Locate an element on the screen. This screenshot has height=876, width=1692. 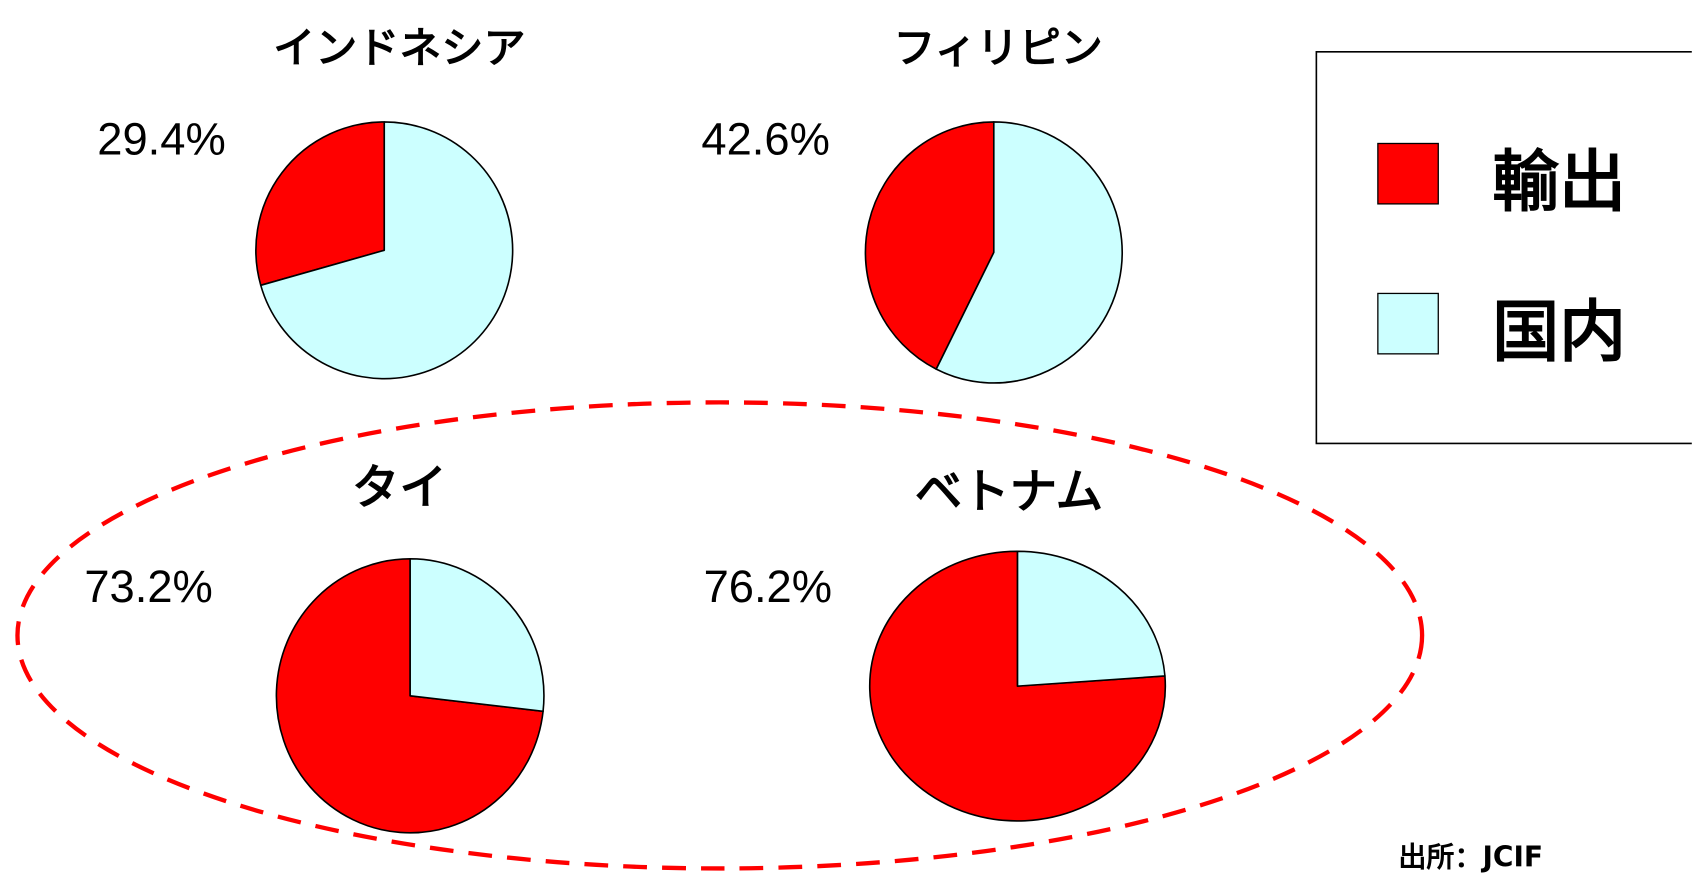
pie-slices-indonesia is located at coordinates (384, 250).